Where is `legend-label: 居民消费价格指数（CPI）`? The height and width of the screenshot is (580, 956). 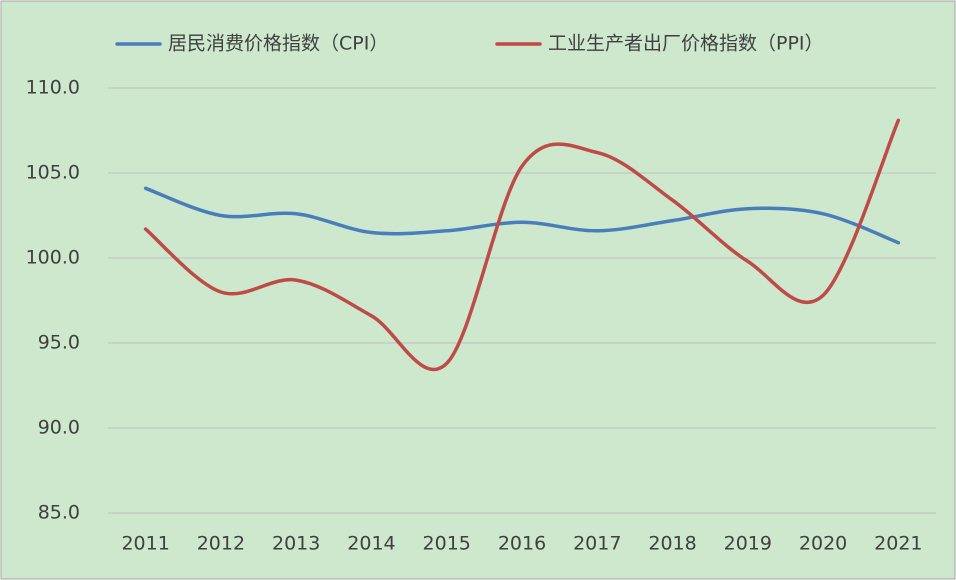
legend-label: 居民消费价格指数（CPI） is located at coordinates (278, 44).